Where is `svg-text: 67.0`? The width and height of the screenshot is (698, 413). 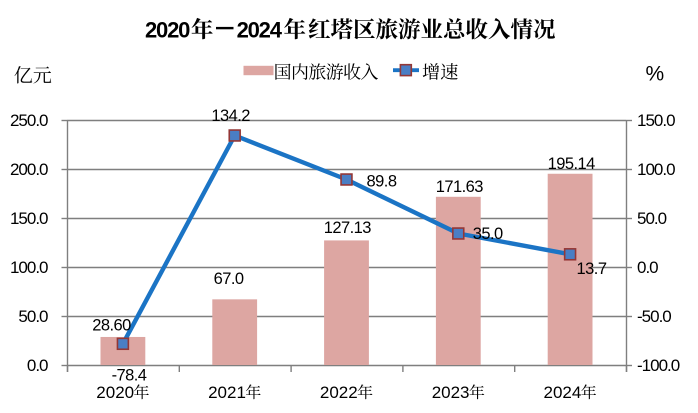 svg-text: 67.0 is located at coordinates (229, 279).